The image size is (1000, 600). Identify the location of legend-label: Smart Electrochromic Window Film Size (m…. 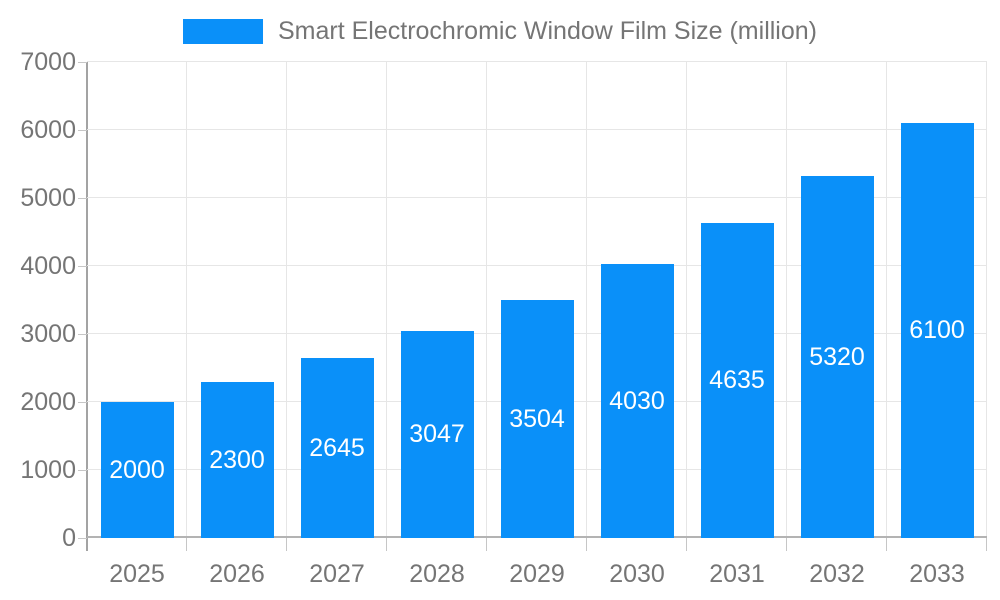
(547, 31).